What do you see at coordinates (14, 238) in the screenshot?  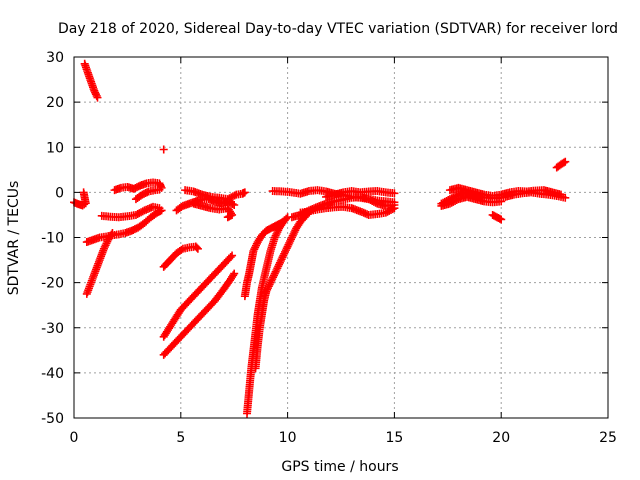 I see `y-axis-label: SDTVAR / TECUs` at bounding box center [14, 238].